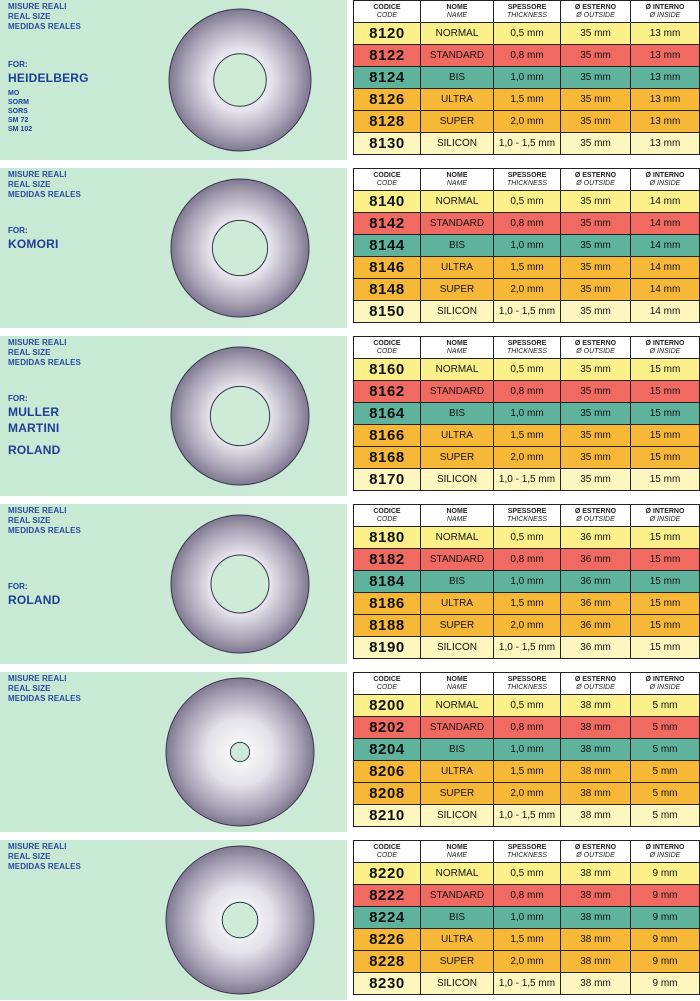 The width and height of the screenshot is (700, 1001). What do you see at coordinates (34, 450) in the screenshot?
I see `brand-name: ROLAND` at bounding box center [34, 450].